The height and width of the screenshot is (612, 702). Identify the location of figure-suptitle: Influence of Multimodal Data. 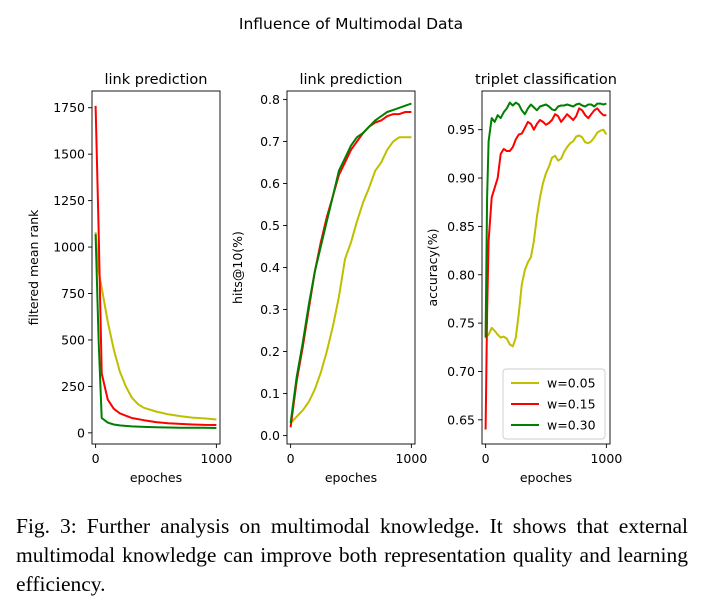
(351, 24).